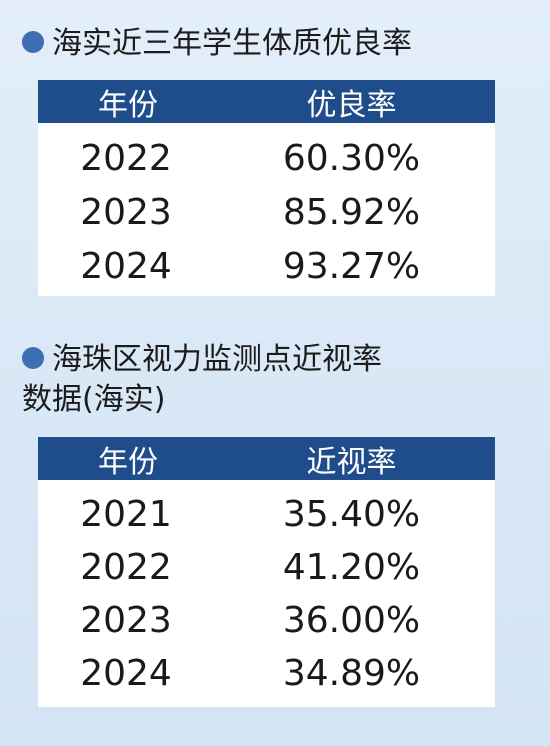 Image resolution: width=550 pixels, height=746 pixels. Describe the element at coordinates (266, 266) in the screenshot. I see `table-row: 2024 93.27%` at that location.